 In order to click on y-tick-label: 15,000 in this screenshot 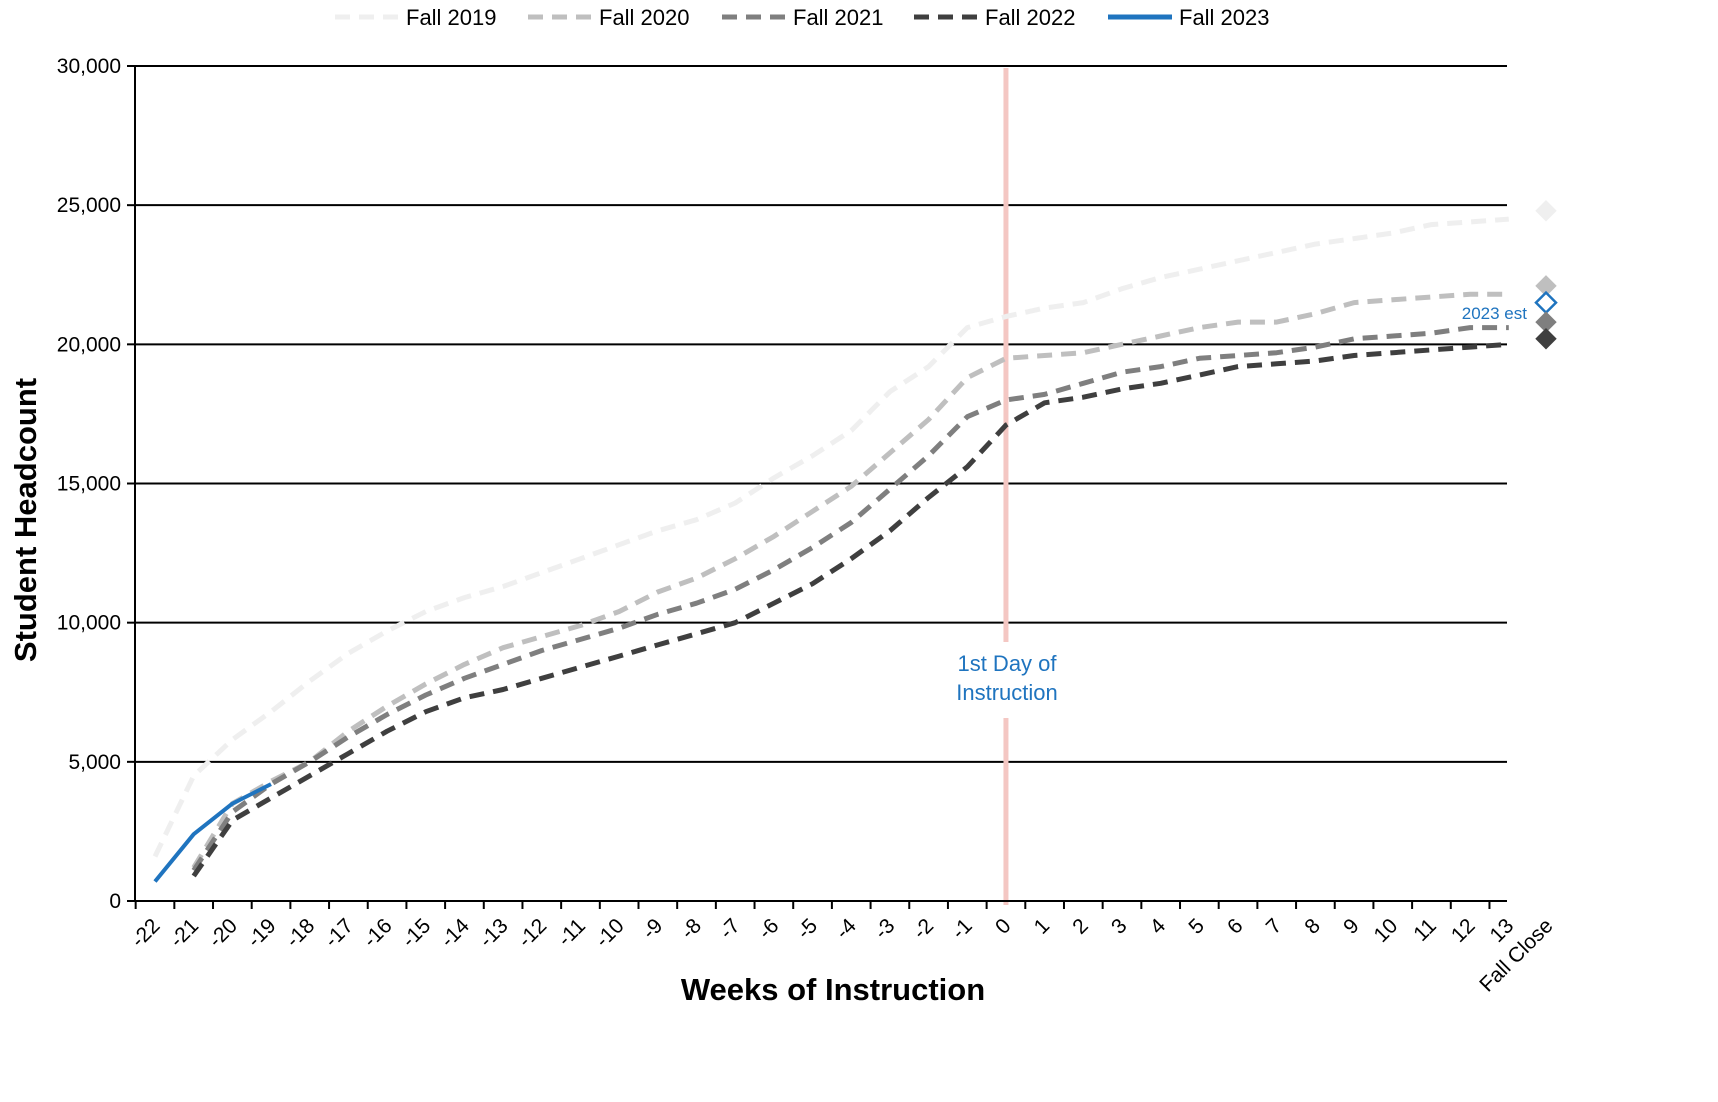, I will do `click(89, 484)`.